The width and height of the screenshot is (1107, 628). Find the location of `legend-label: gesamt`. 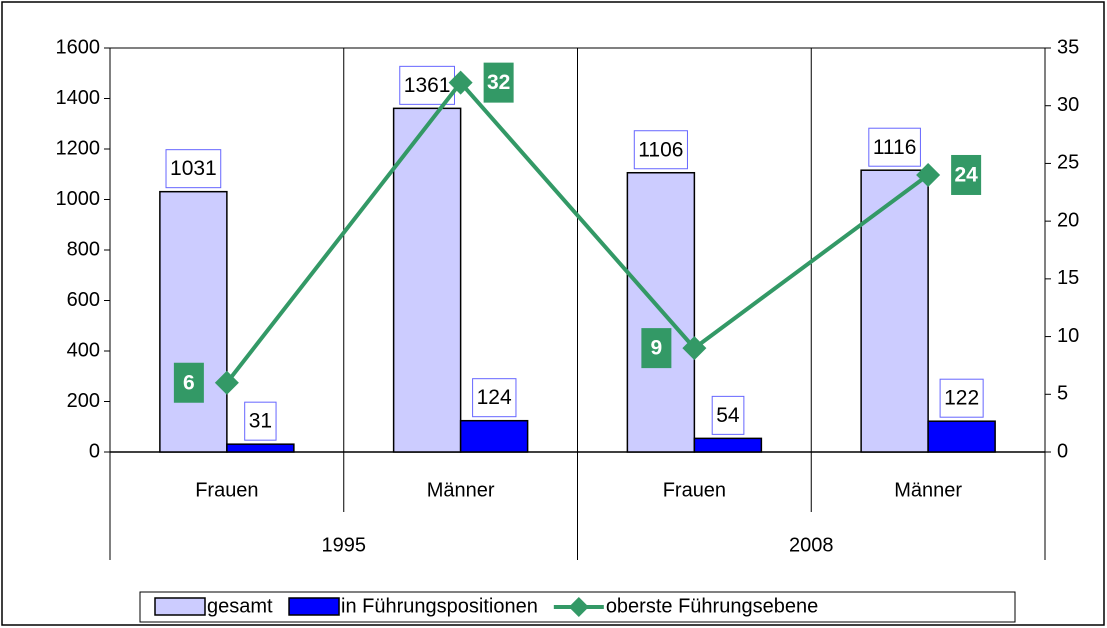

legend-label: gesamt is located at coordinates (240, 606).